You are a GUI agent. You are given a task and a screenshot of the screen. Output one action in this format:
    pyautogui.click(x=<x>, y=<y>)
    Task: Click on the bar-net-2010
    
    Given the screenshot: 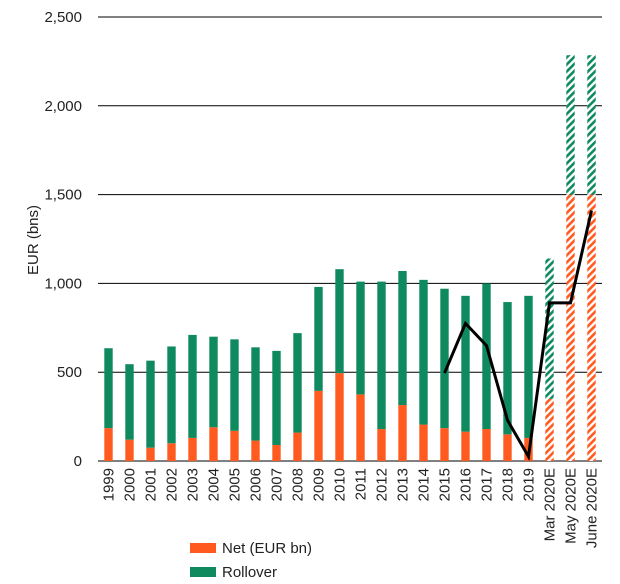 What is the action you would take?
    pyautogui.click(x=339, y=417)
    